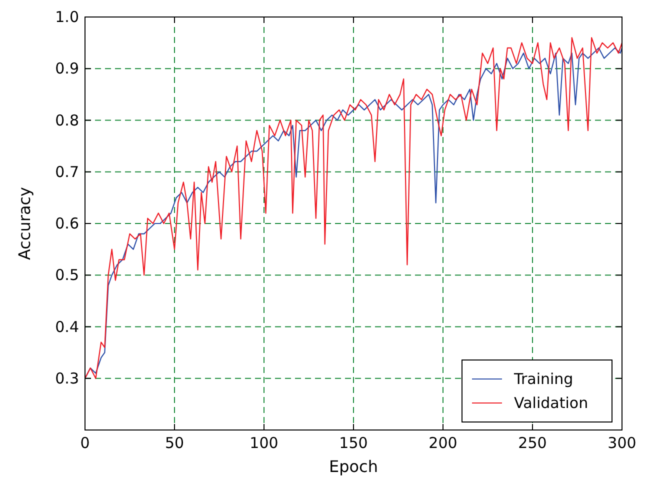 Image resolution: width=649 pixels, height=478 pixels. Describe the element at coordinates (551, 403) in the screenshot. I see `legend-label: Validation` at that location.